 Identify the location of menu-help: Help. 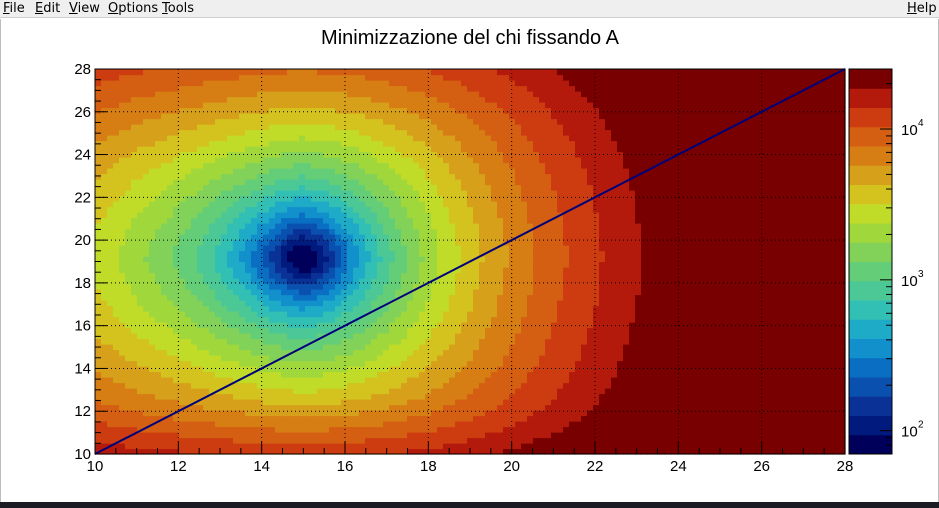
(922, 9).